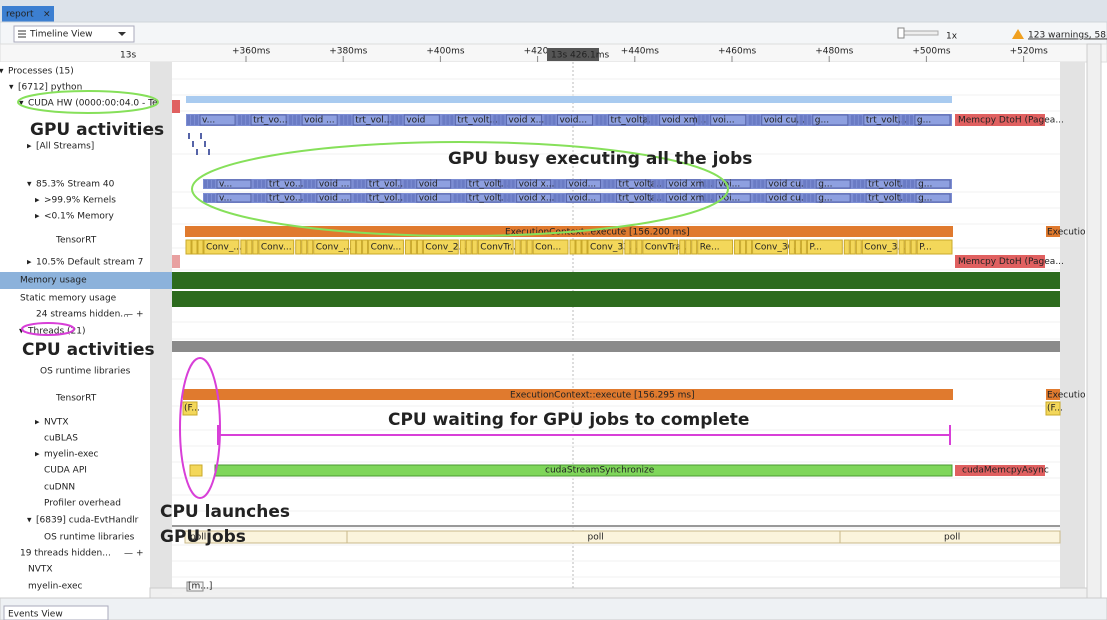 This screenshot has width=1107, height=620. What do you see at coordinates (428, 199) in the screenshot?
I see `kernel-label: void` at bounding box center [428, 199].